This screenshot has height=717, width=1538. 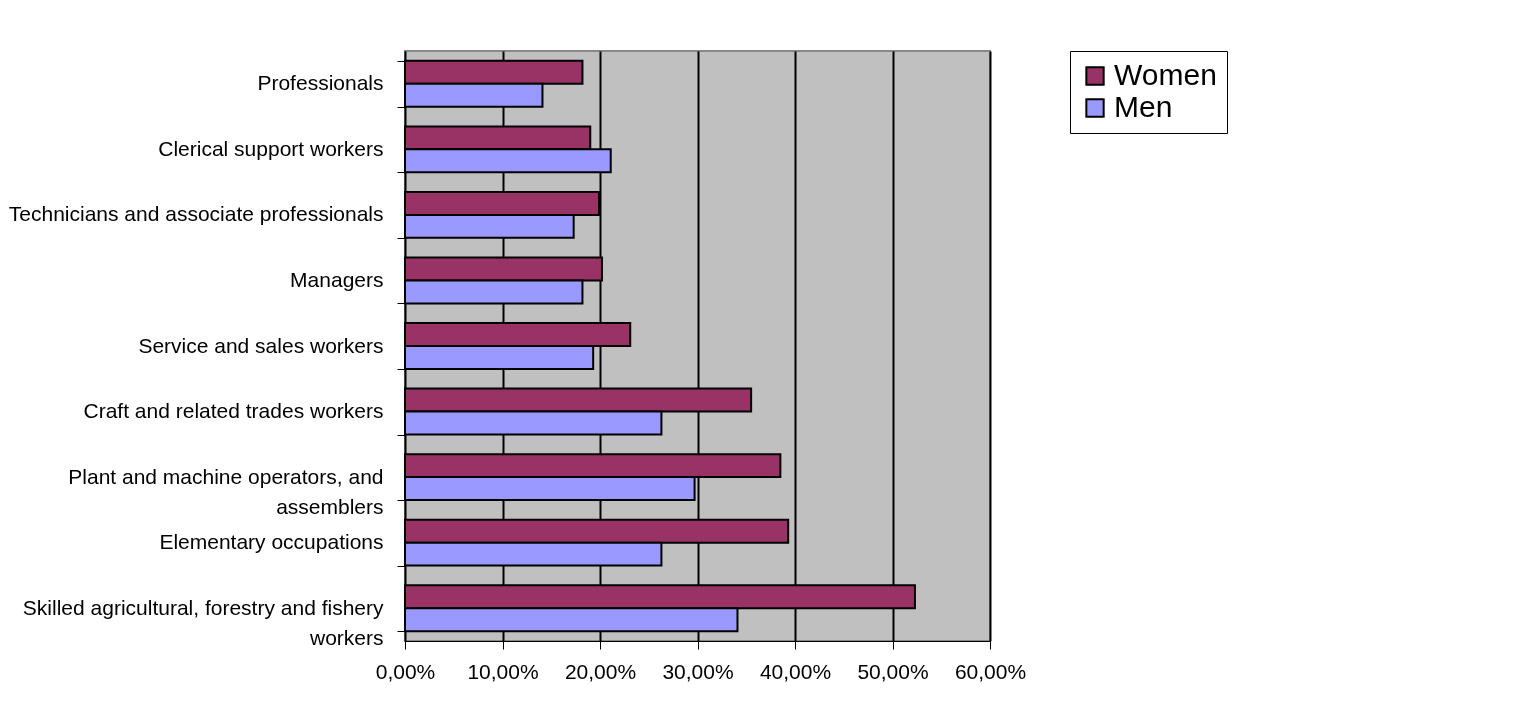 I want to click on x-tick-label: 20,00%, so click(x=600, y=671).